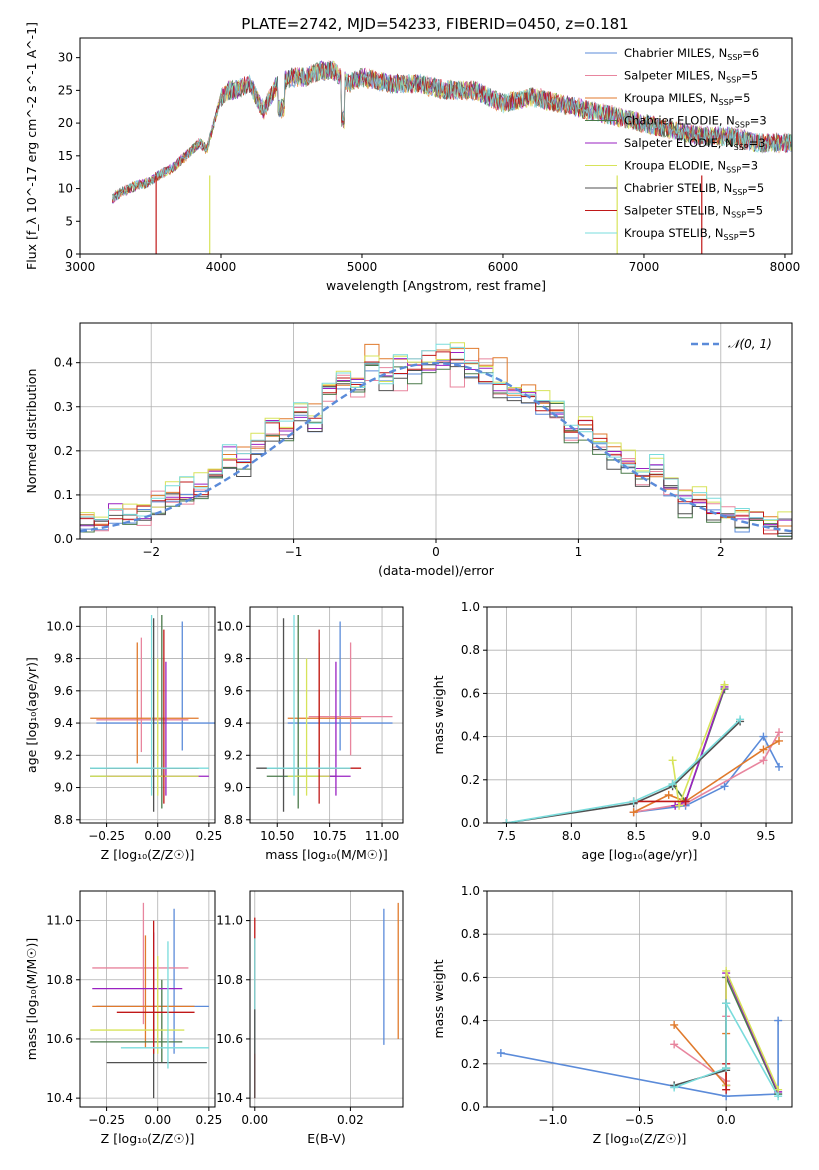 Image resolution: width=819 pixels, height=1170 pixels. Describe the element at coordinates (691, 167) in the screenshot. I see `legend-entry: Kroupa ELODIE, NSSP=3` at that location.